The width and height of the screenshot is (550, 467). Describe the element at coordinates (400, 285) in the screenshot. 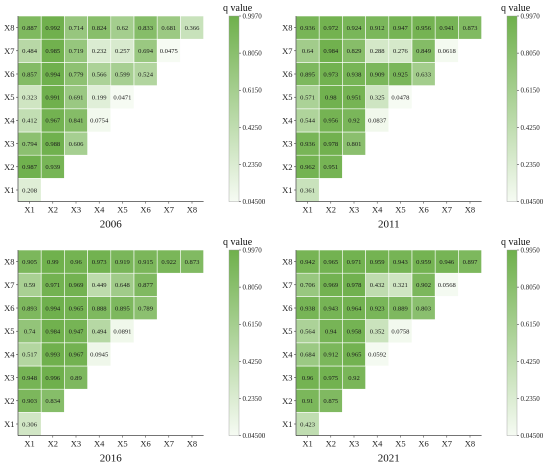

I see `cell-value-label: 0.321` at that location.